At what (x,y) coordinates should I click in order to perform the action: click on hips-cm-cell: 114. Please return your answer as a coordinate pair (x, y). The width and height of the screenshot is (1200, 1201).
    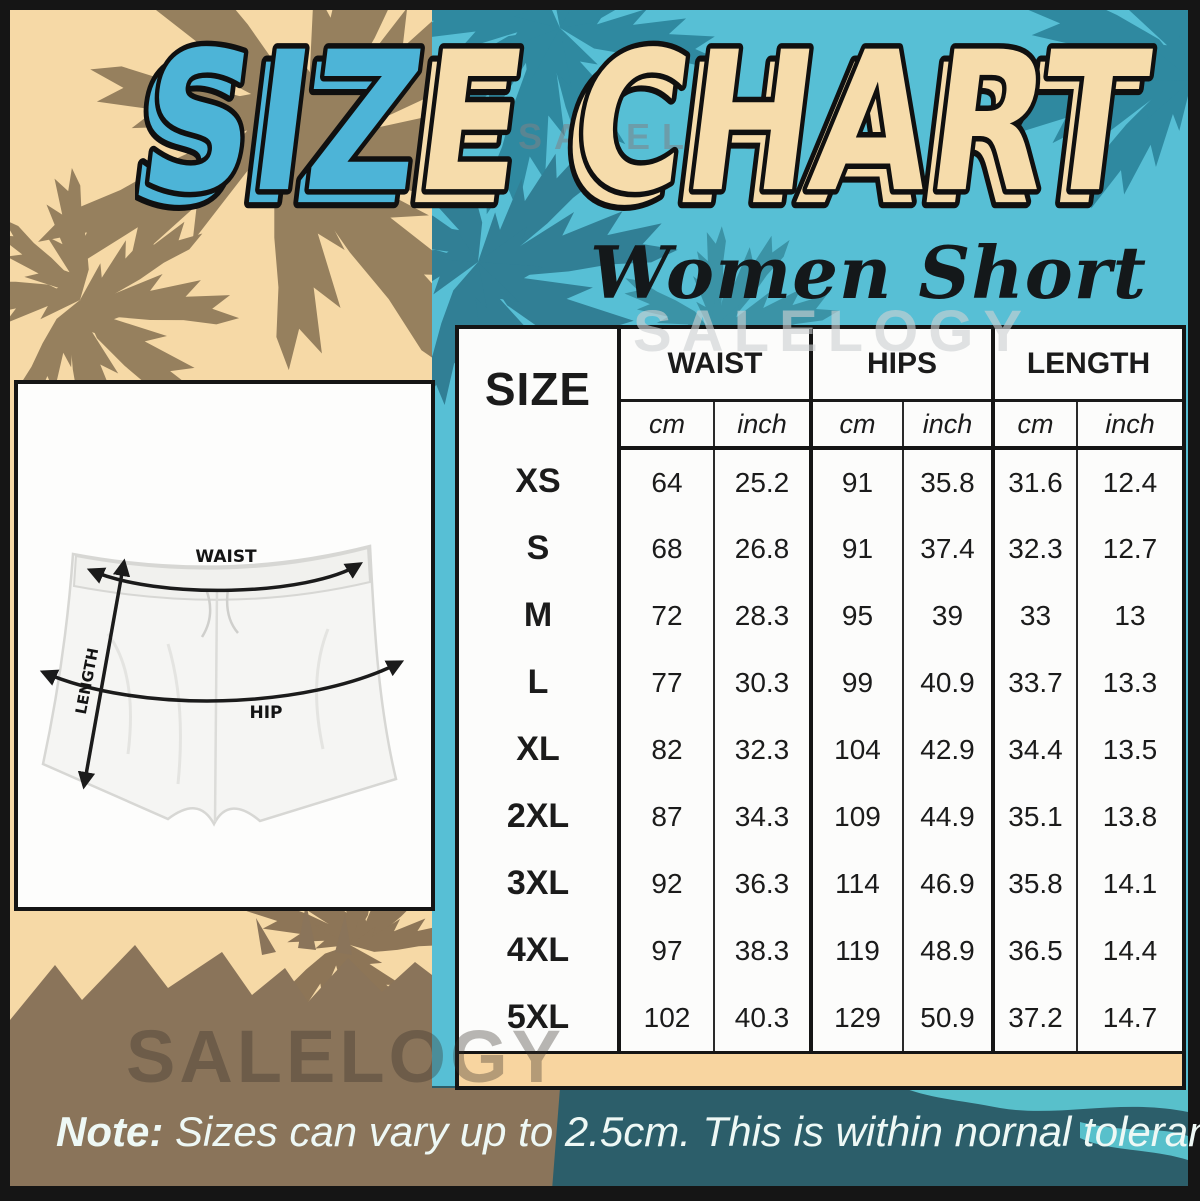
    Looking at the image, I should click on (856, 883).